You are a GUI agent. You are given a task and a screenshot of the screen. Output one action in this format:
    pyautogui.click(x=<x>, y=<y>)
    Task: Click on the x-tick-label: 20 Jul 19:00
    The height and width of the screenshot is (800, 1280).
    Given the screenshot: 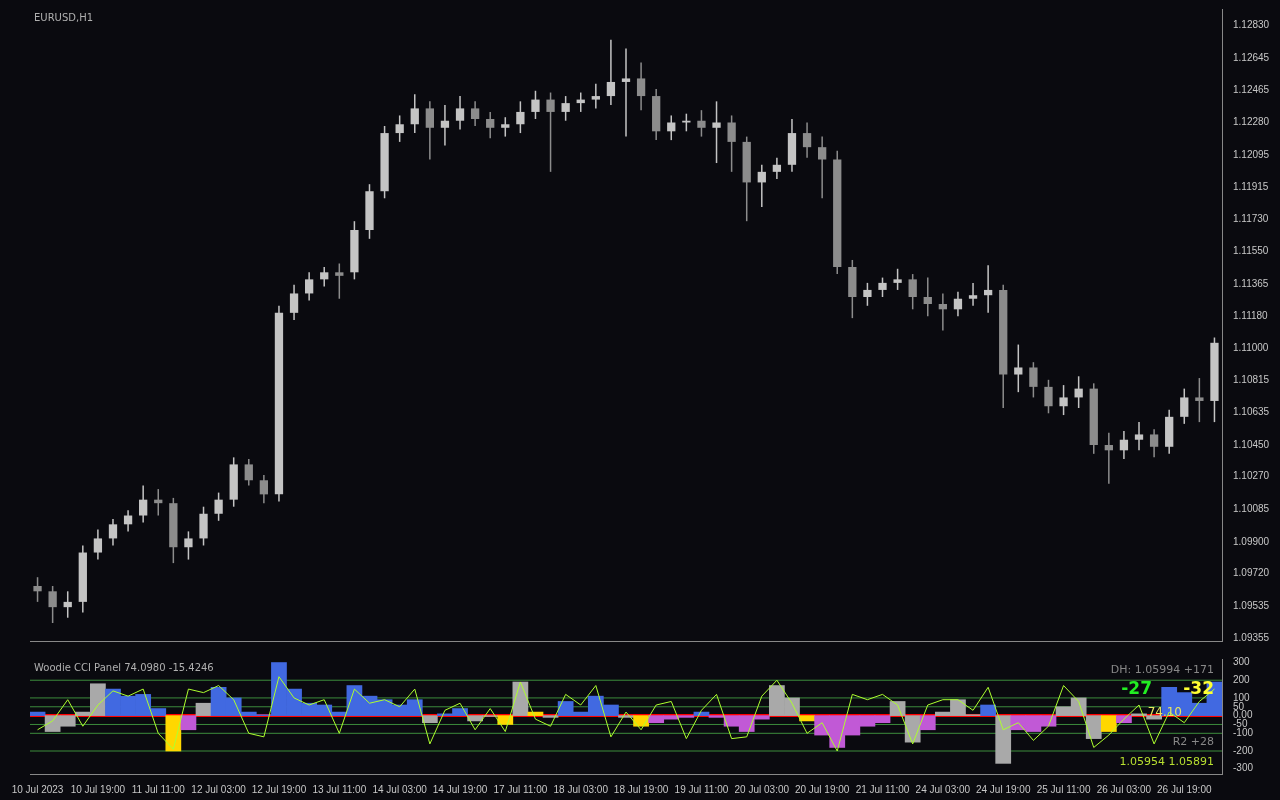 What is the action you would take?
    pyautogui.click(x=822, y=789)
    